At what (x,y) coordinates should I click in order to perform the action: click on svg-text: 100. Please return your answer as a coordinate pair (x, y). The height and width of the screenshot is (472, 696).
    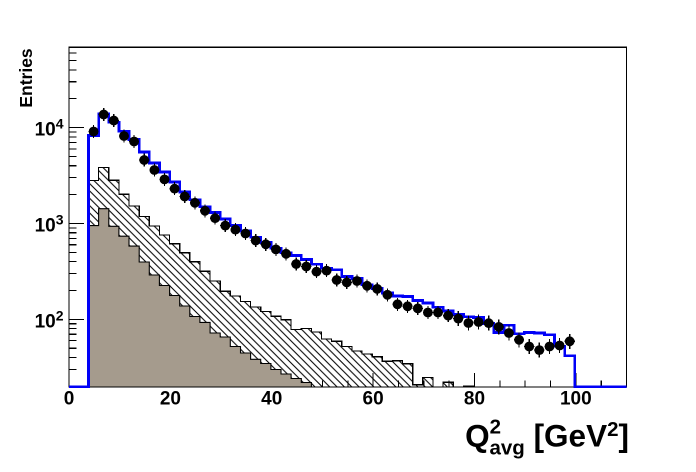
    Looking at the image, I should click on (576, 399).